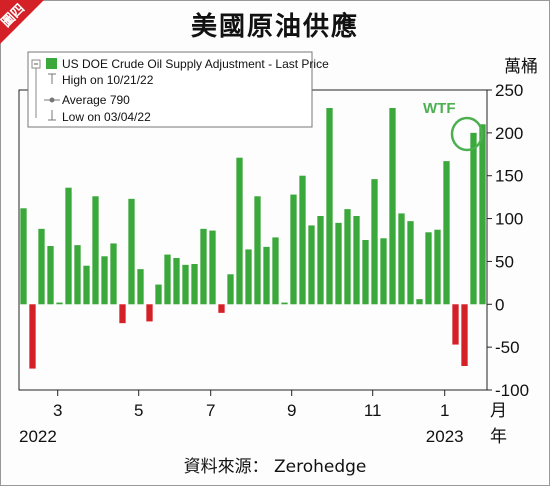 The width and height of the screenshot is (550, 486). Describe the element at coordinates (170, 89) in the screenshot. I see `legend-box` at that location.